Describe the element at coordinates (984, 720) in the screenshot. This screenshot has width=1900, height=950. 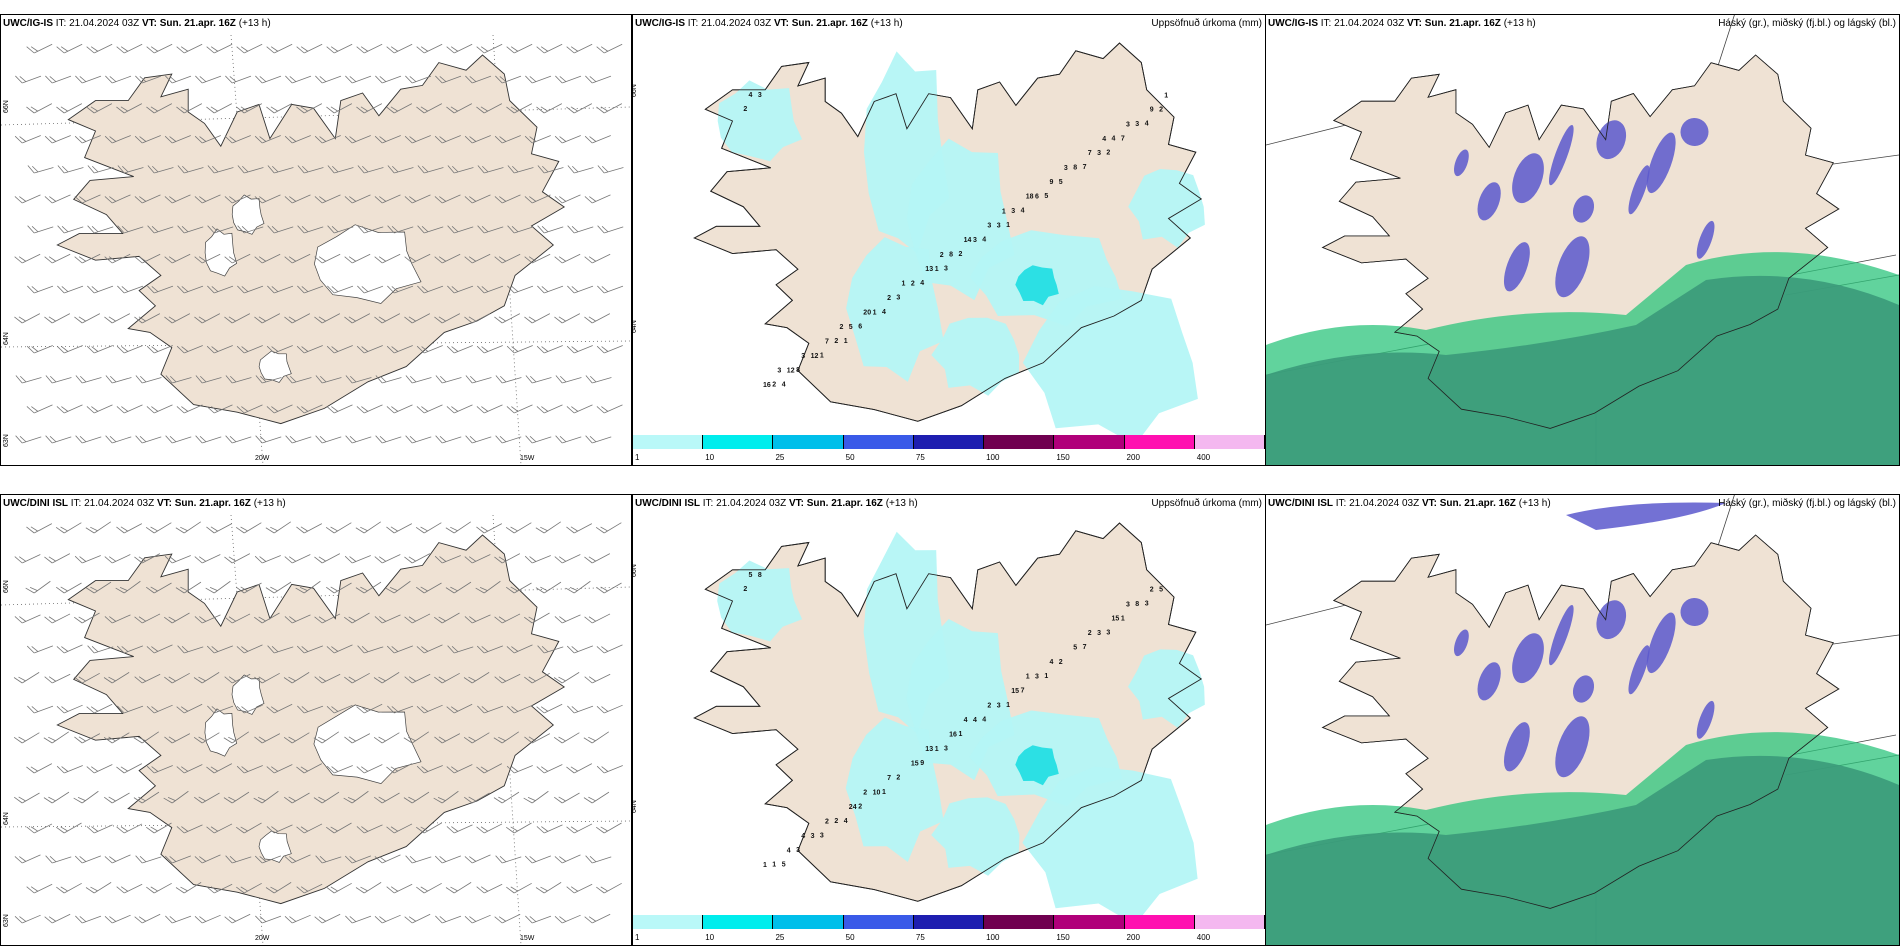
I see `precip-value: 4` at that location.